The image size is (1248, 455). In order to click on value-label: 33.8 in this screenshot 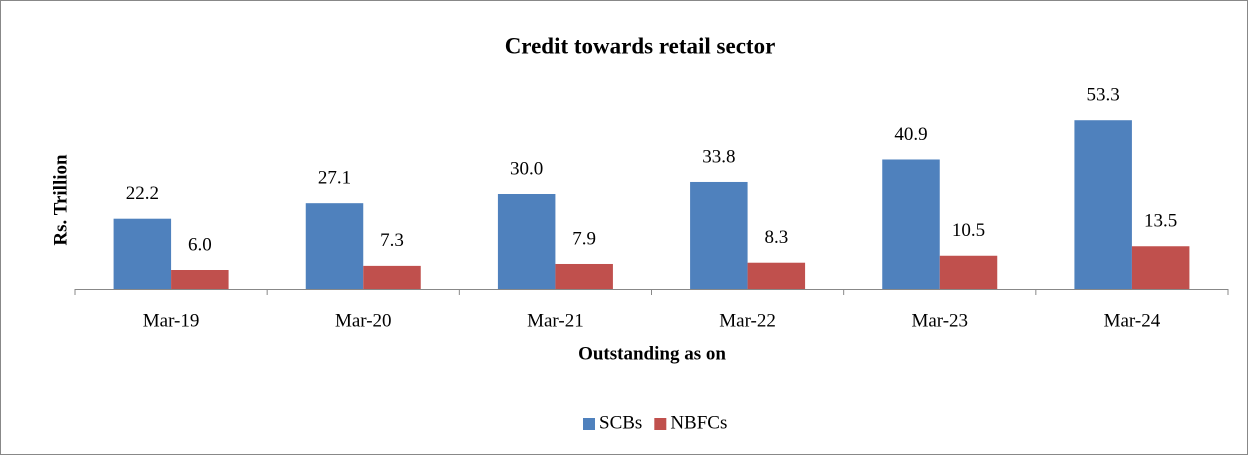, I will do `click(718, 156)`.